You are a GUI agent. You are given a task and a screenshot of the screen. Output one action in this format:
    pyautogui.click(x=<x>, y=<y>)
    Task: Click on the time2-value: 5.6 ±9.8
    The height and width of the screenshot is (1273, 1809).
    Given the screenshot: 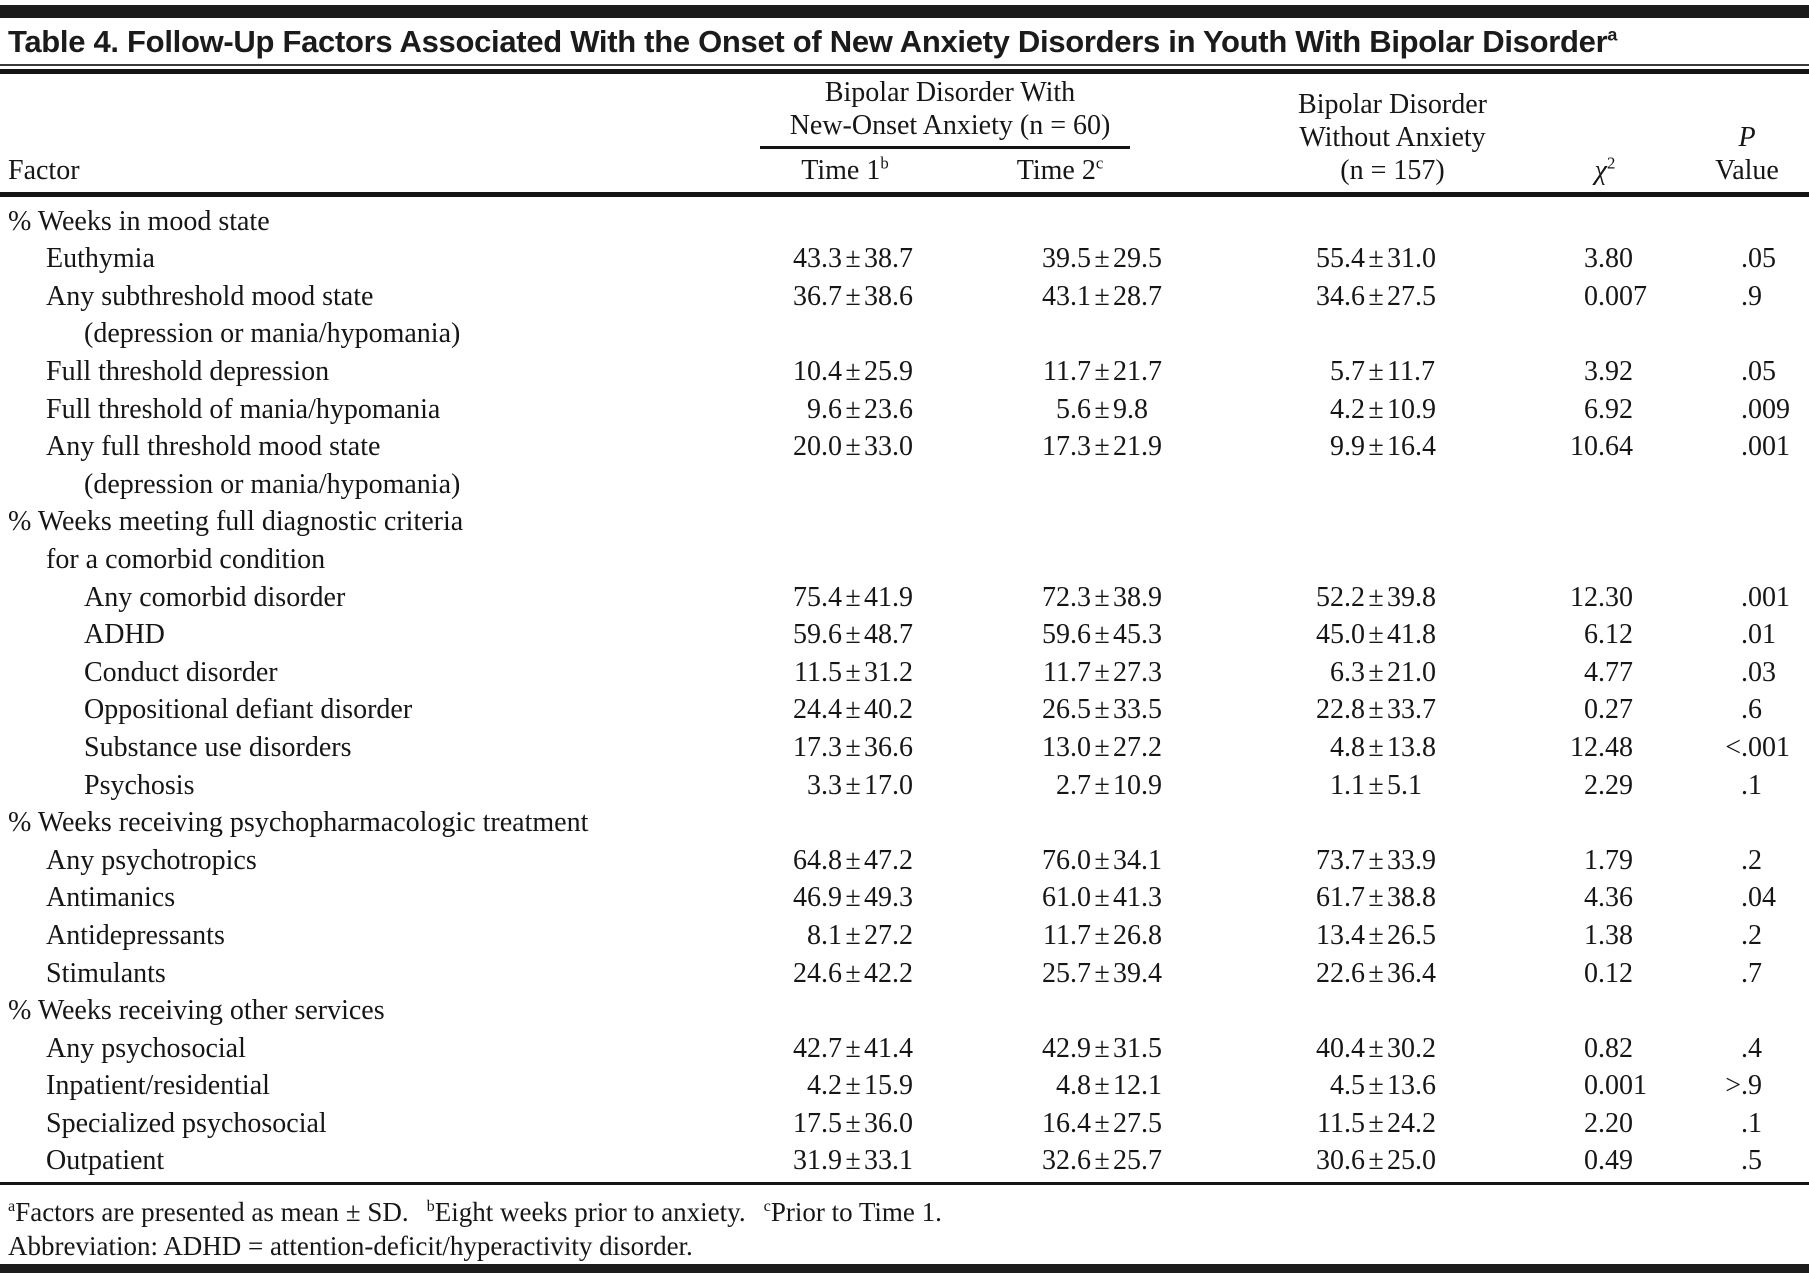 What is the action you would take?
    pyautogui.click(x=1102, y=409)
    